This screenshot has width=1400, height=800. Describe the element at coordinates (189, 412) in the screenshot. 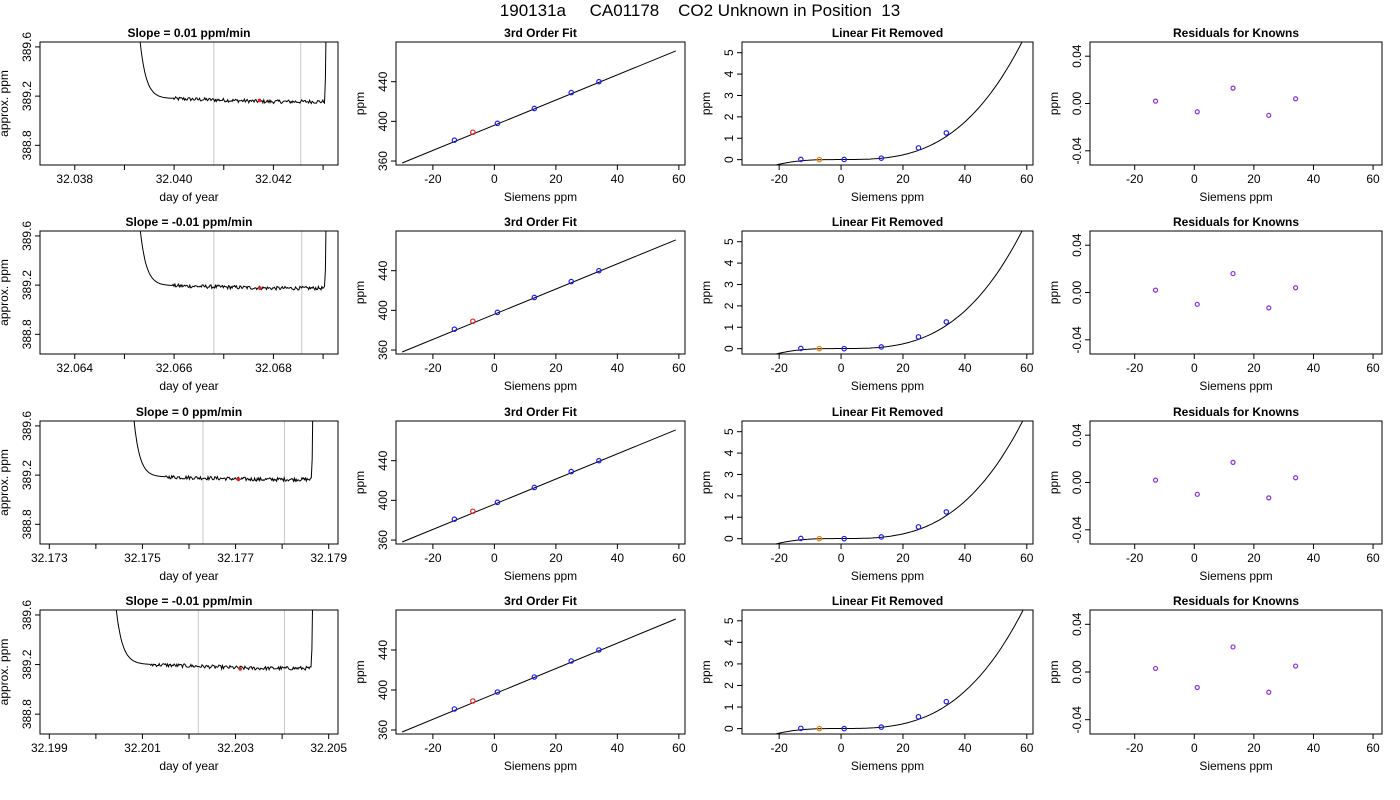

I see `panel-title: Slope = 0 ppm/min` at that location.